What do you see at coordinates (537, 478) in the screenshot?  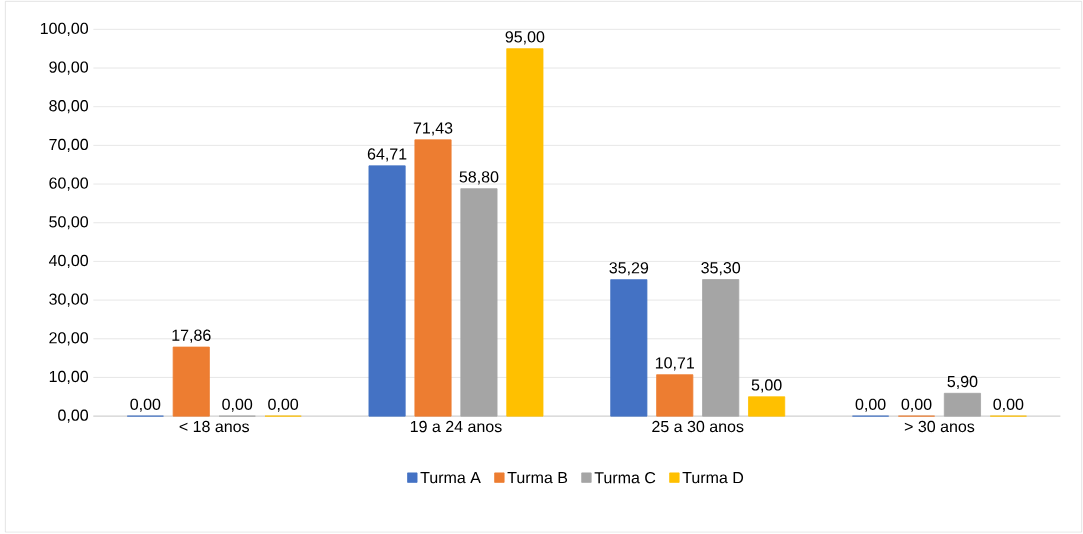 I see `legend-label: Turma B` at bounding box center [537, 478].